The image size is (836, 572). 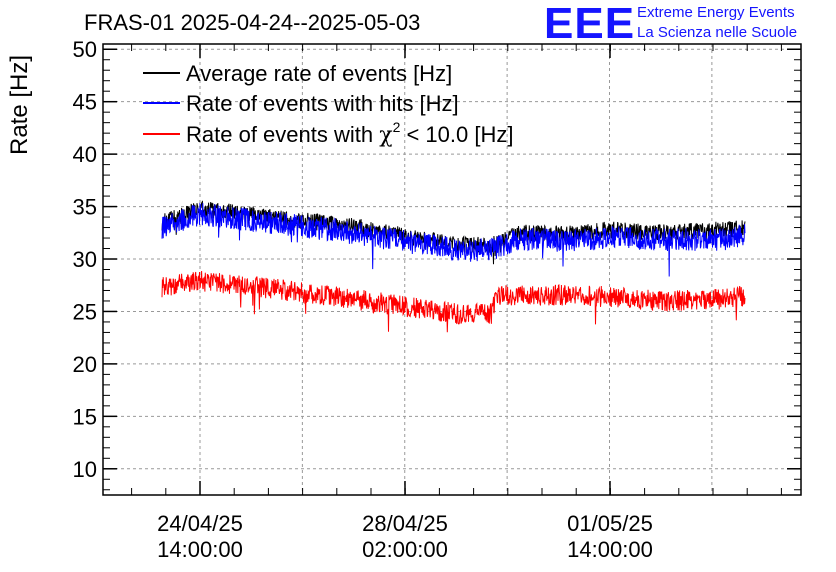 What do you see at coordinates (405, 523) in the screenshot?
I see `x-tick-date-label: 28/04/25` at bounding box center [405, 523].